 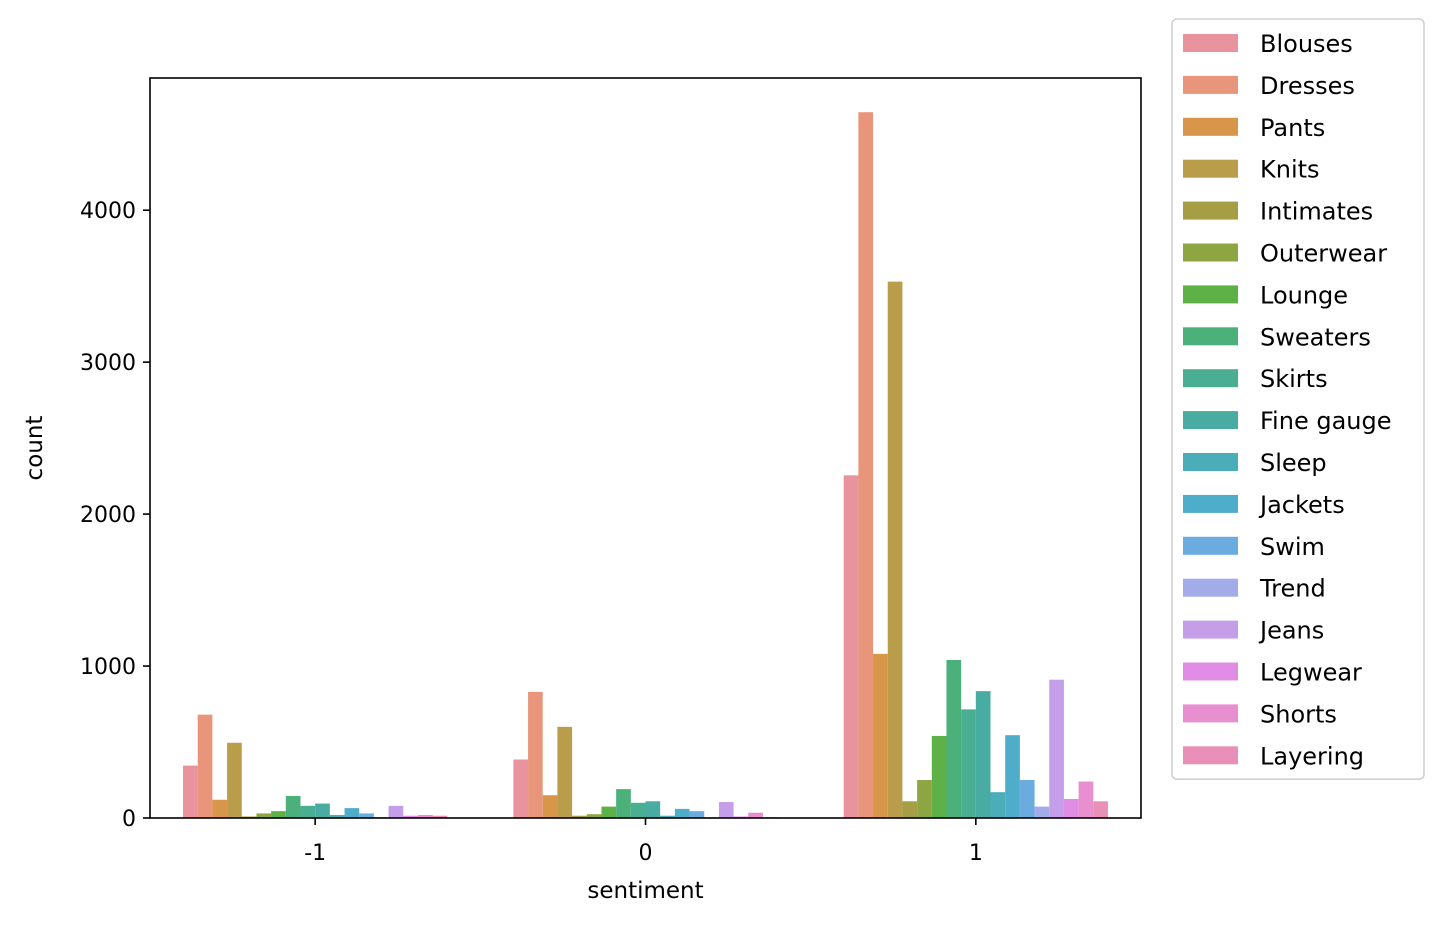 I want to click on x-axis: -1 0 1, so click(x=643, y=842).